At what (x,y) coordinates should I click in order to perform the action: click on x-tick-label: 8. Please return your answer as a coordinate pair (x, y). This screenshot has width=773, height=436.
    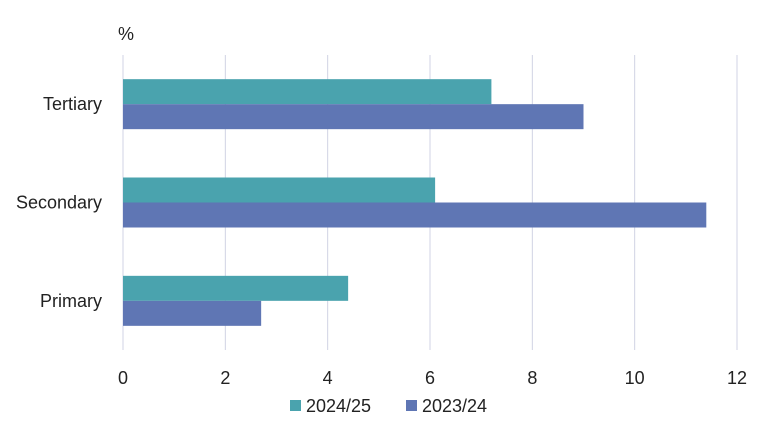
    Looking at the image, I should click on (532, 378).